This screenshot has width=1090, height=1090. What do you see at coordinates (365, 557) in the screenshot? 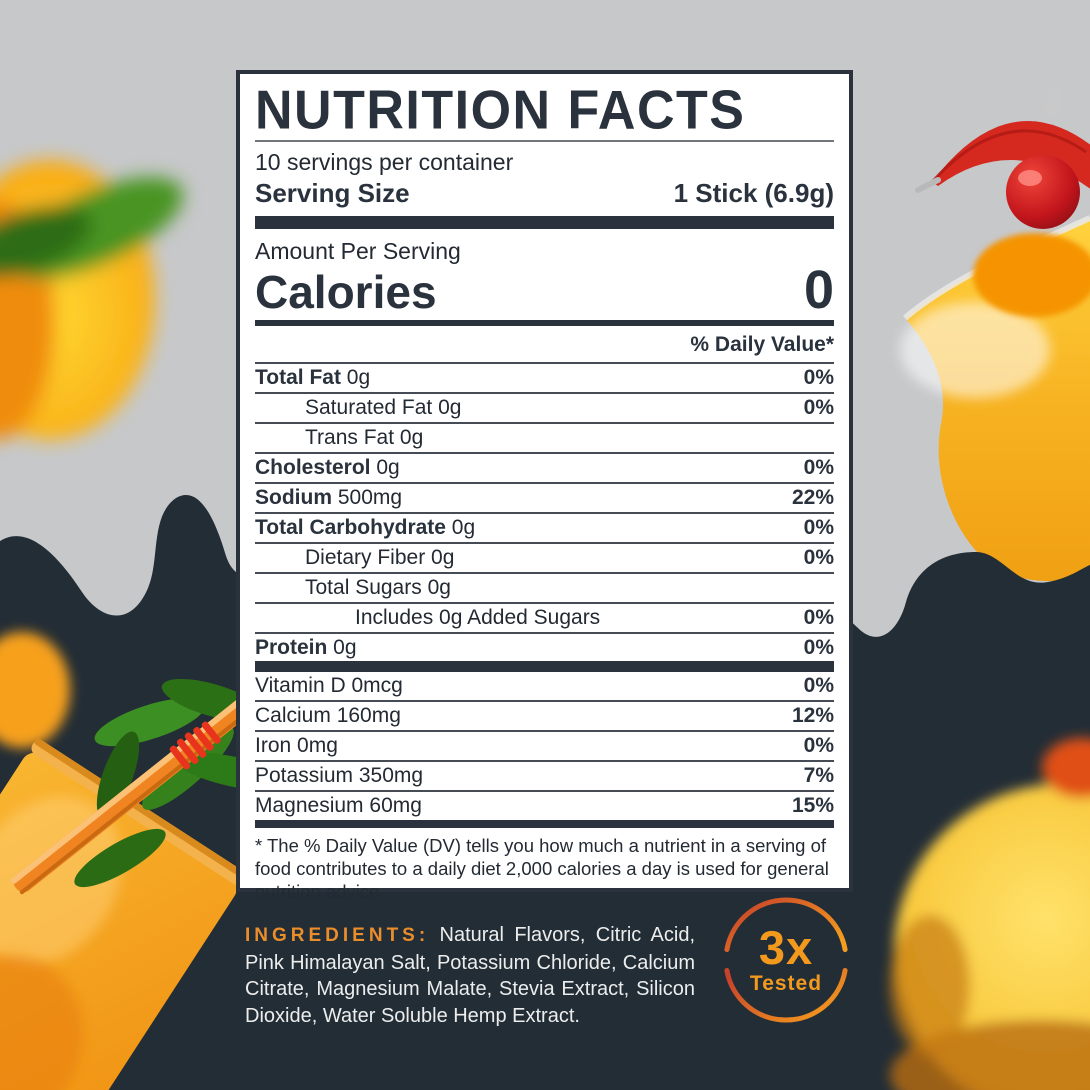
I see `nutrient-name: Dietary Fiber` at bounding box center [365, 557].